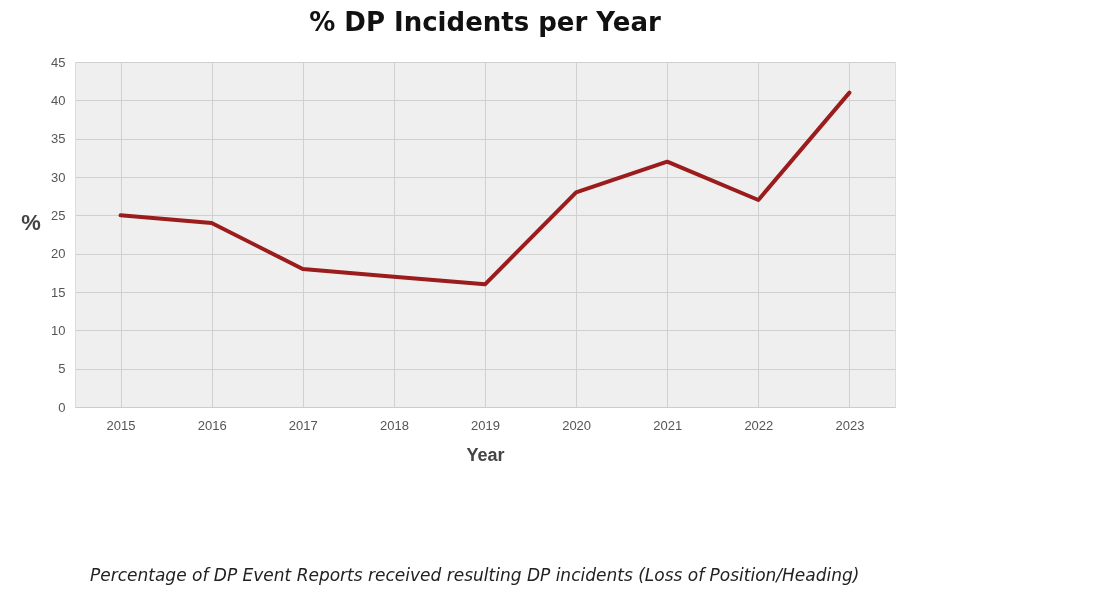 Image resolution: width=1101 pixels, height=608 pixels. What do you see at coordinates (485, 425) in the screenshot?
I see `x-tick-label: 2019` at bounding box center [485, 425].